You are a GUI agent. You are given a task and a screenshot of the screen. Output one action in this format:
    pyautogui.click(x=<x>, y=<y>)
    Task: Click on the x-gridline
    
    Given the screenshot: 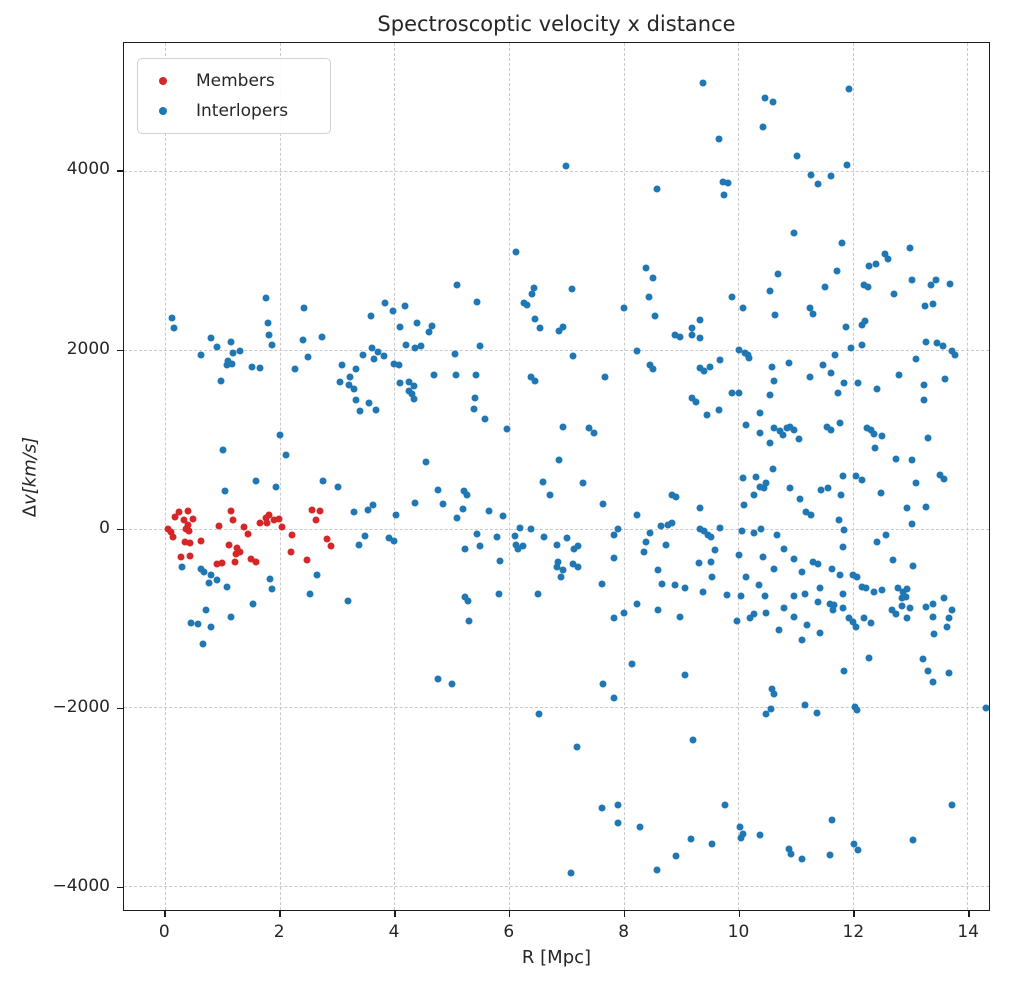 What is the action you would take?
    pyautogui.click(x=509, y=476)
    